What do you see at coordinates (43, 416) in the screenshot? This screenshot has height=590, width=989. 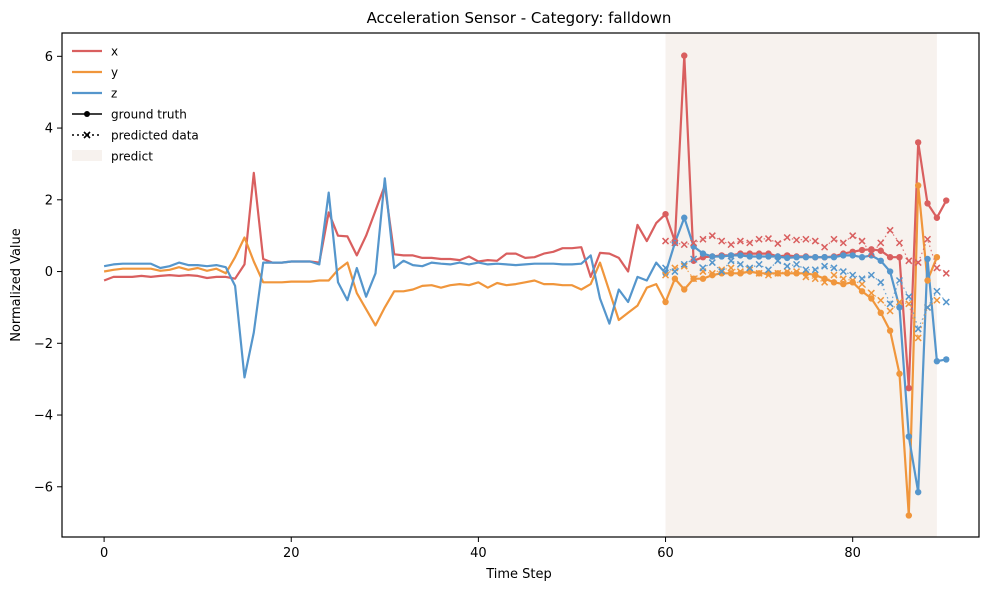 I see `y-tick-label: −4` at bounding box center [43, 416].